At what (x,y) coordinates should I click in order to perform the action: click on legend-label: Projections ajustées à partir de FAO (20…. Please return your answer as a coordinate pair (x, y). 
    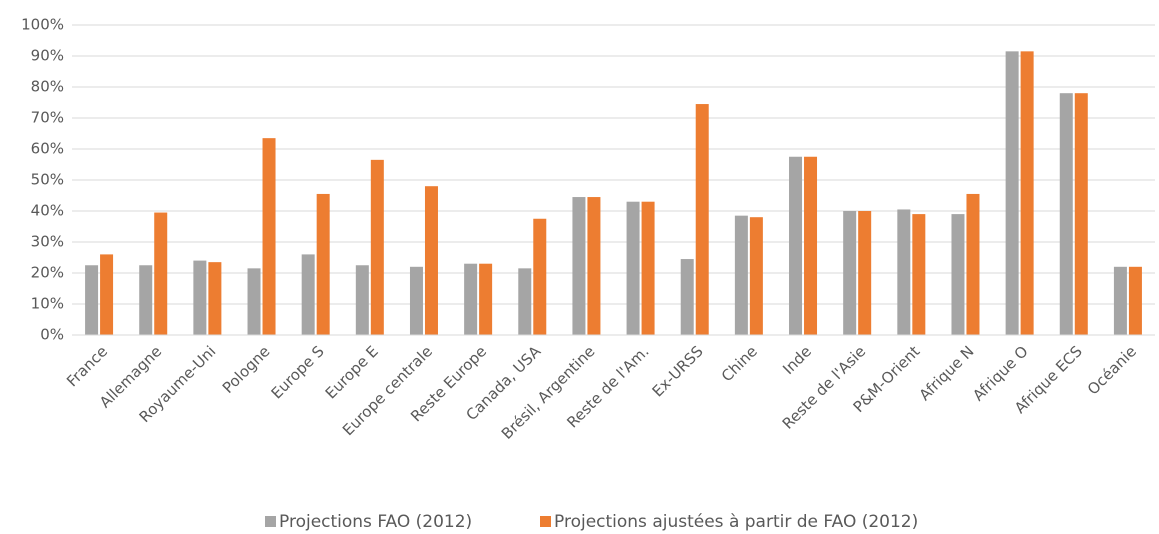
    Looking at the image, I should click on (736, 522).